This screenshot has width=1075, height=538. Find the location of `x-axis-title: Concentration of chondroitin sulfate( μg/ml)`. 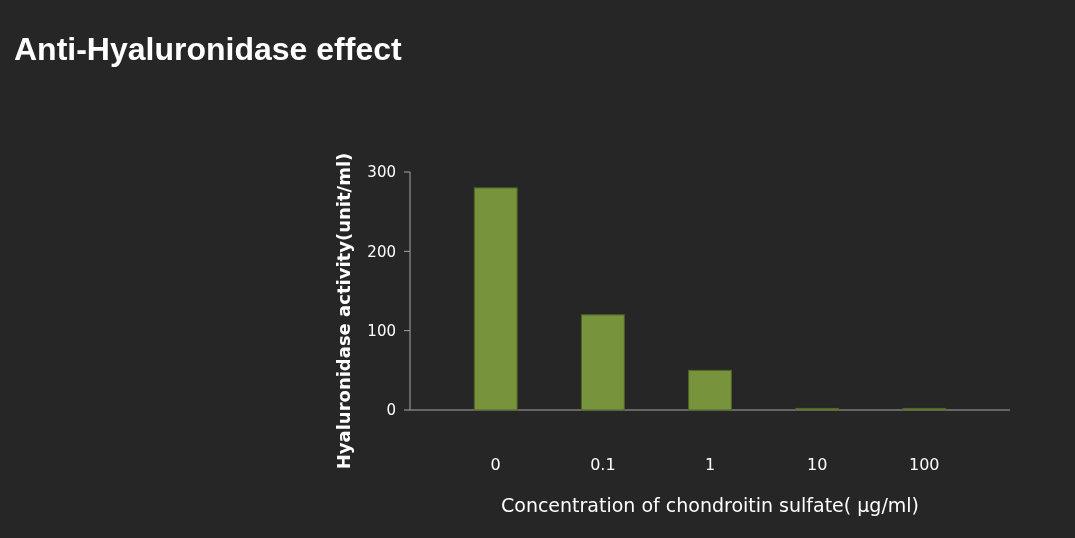

x-axis-title: Concentration of chondroitin sulfate( μg/ml) is located at coordinates (710, 505).